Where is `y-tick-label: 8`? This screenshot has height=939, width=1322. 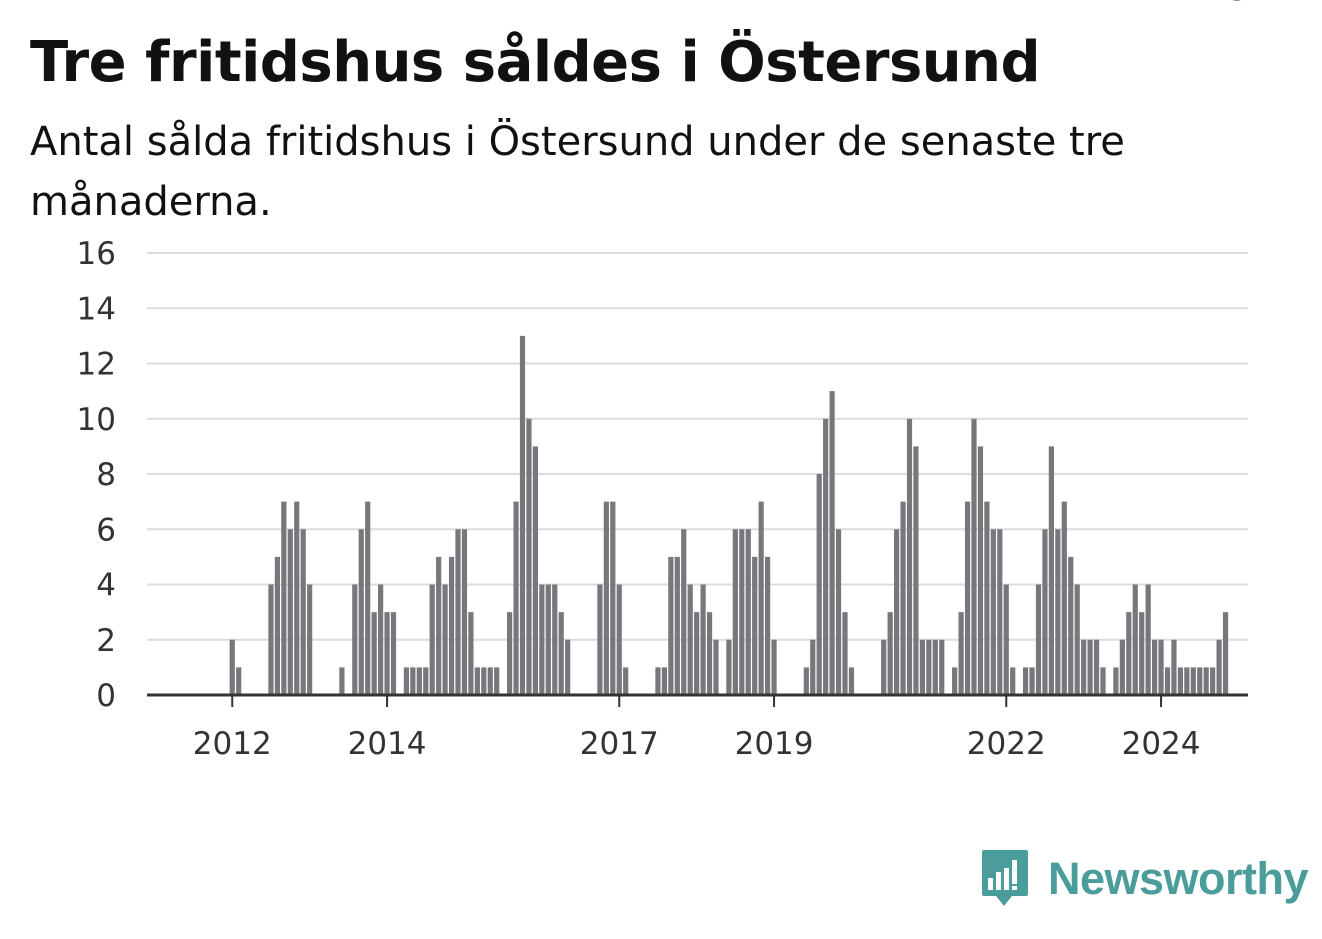
y-tick-label: 8 is located at coordinates (106, 475).